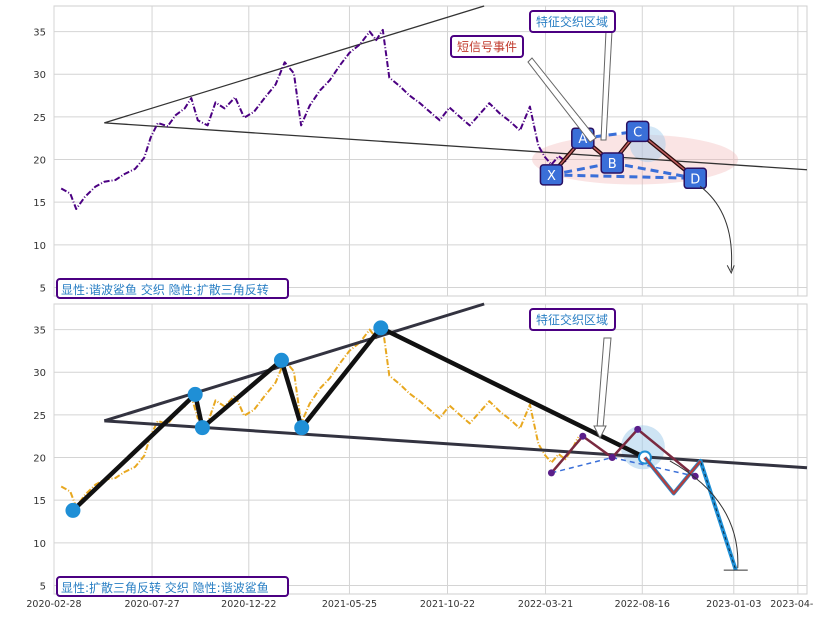  Describe the element at coordinates (730, 270) in the screenshot. I see `projection-arrowhead` at that location.